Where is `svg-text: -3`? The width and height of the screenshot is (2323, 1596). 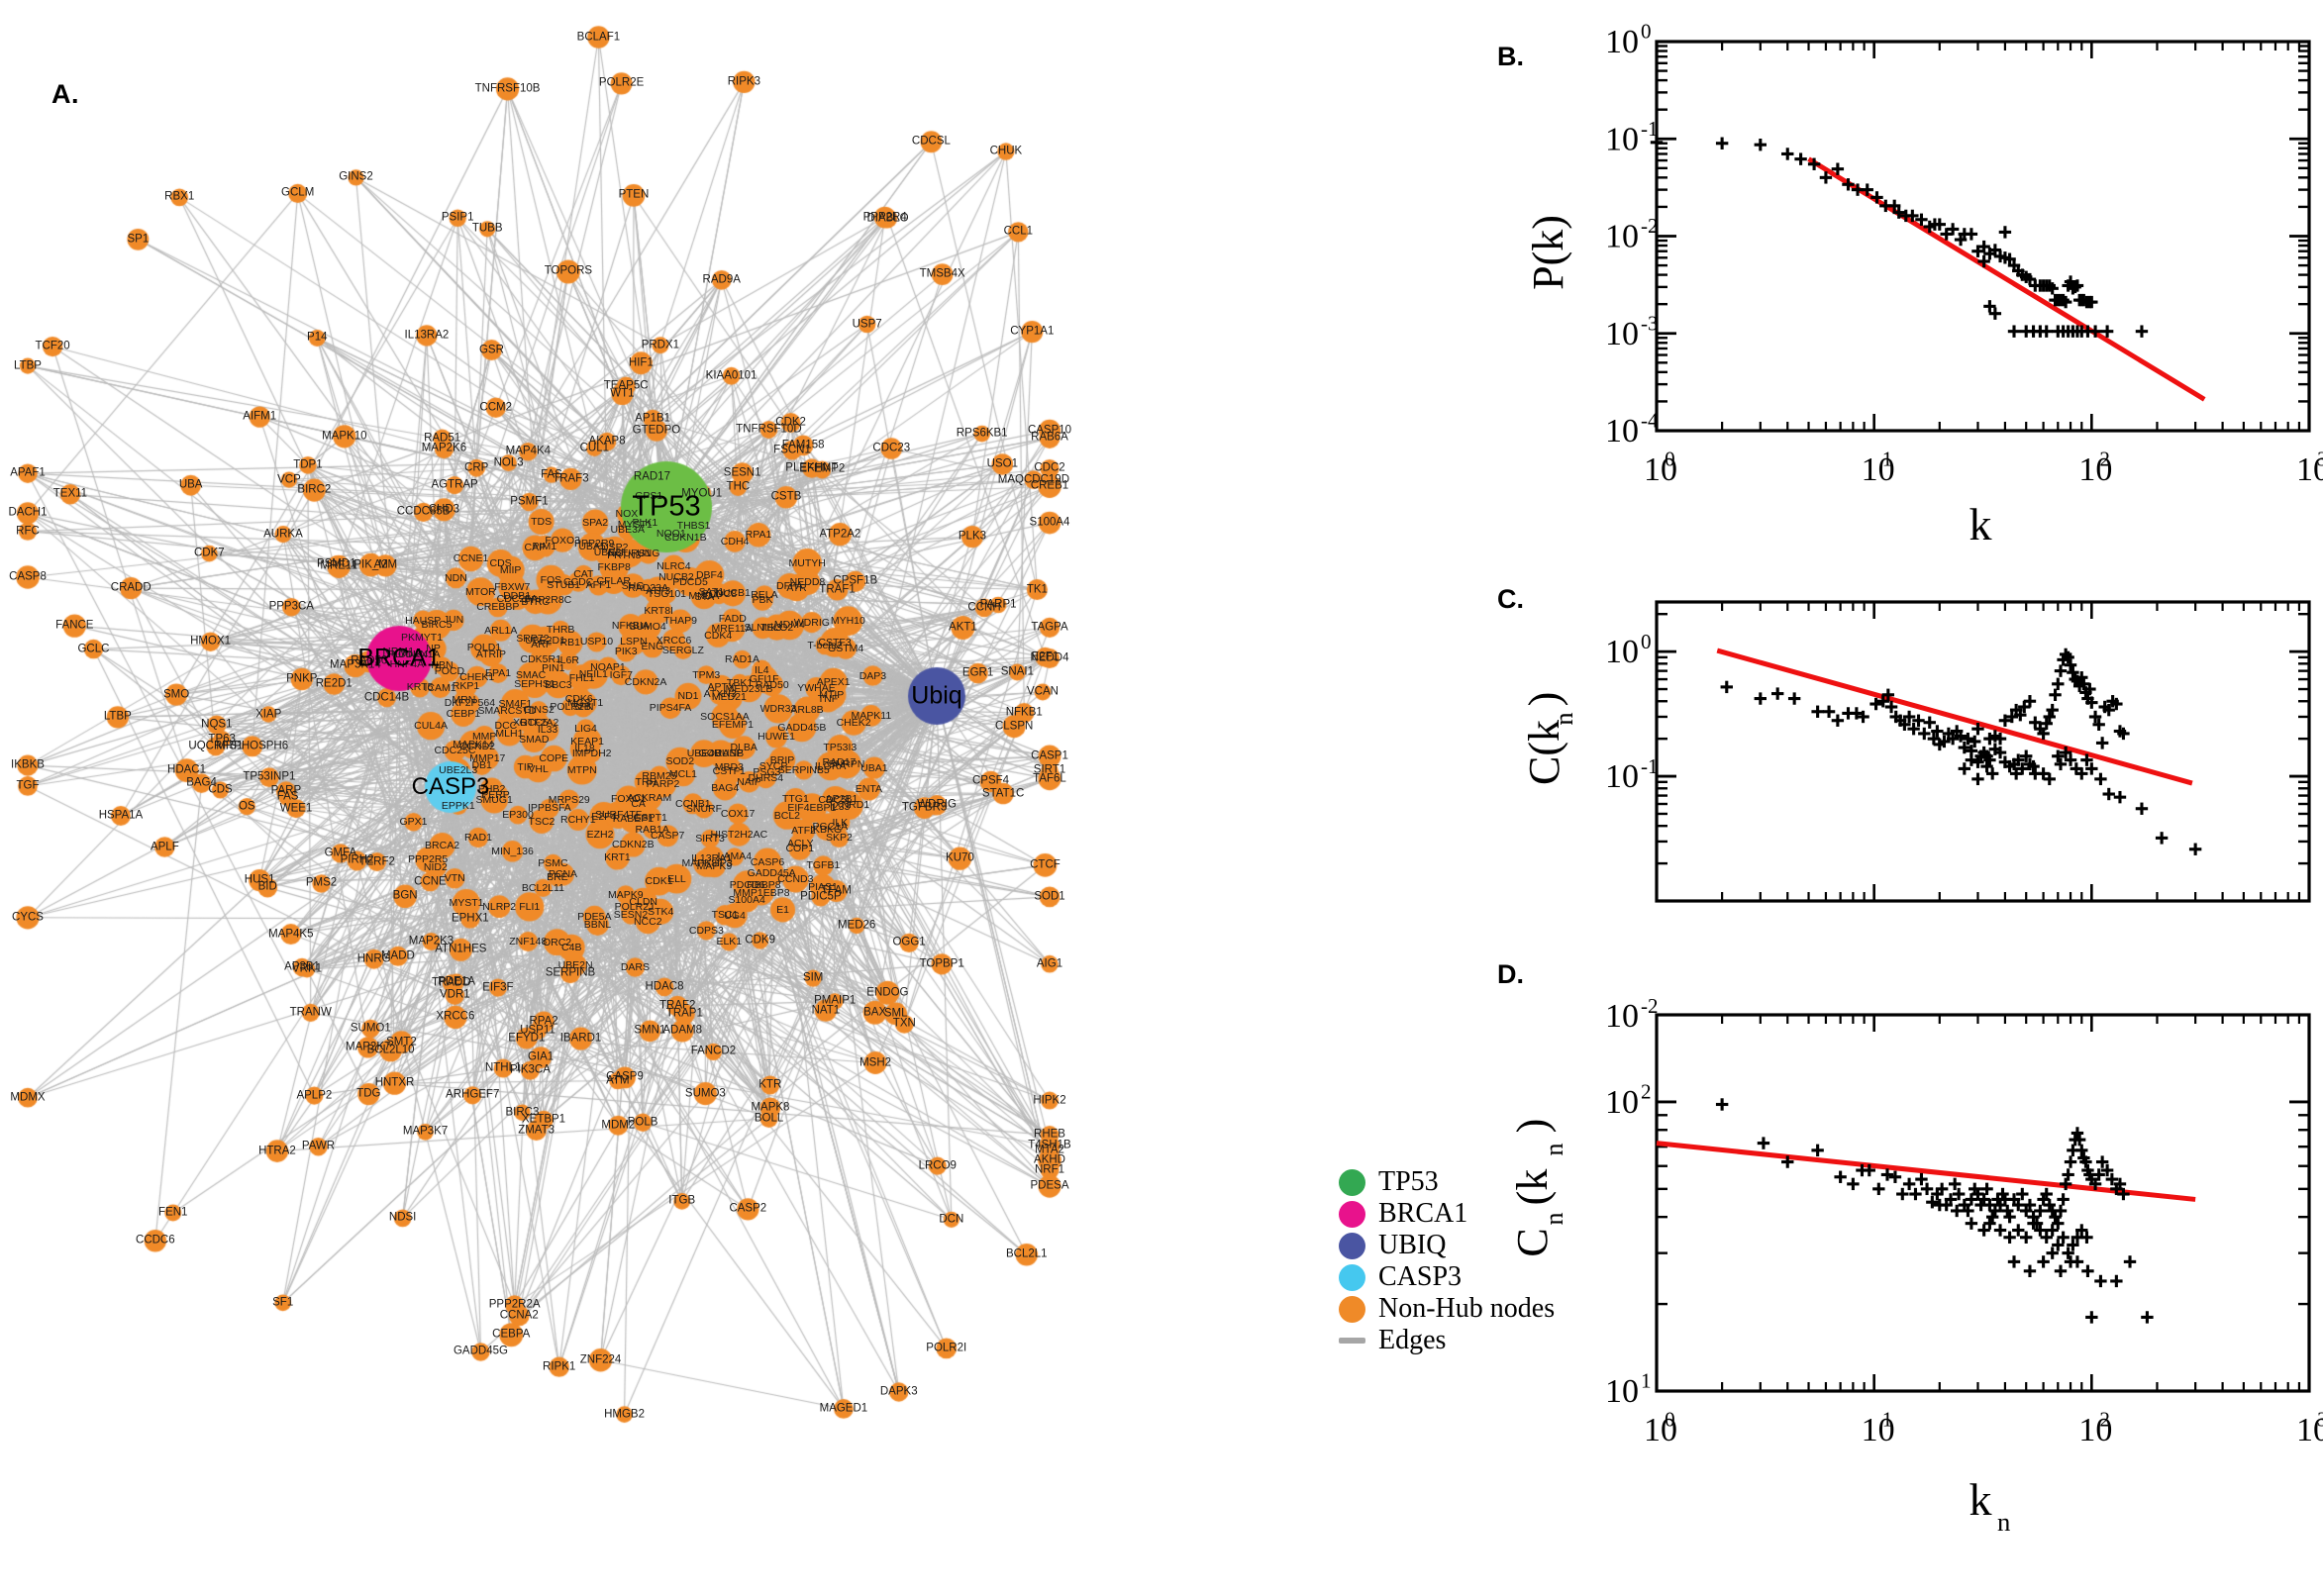
svg-text: -3 is located at coordinates (1650, 323).